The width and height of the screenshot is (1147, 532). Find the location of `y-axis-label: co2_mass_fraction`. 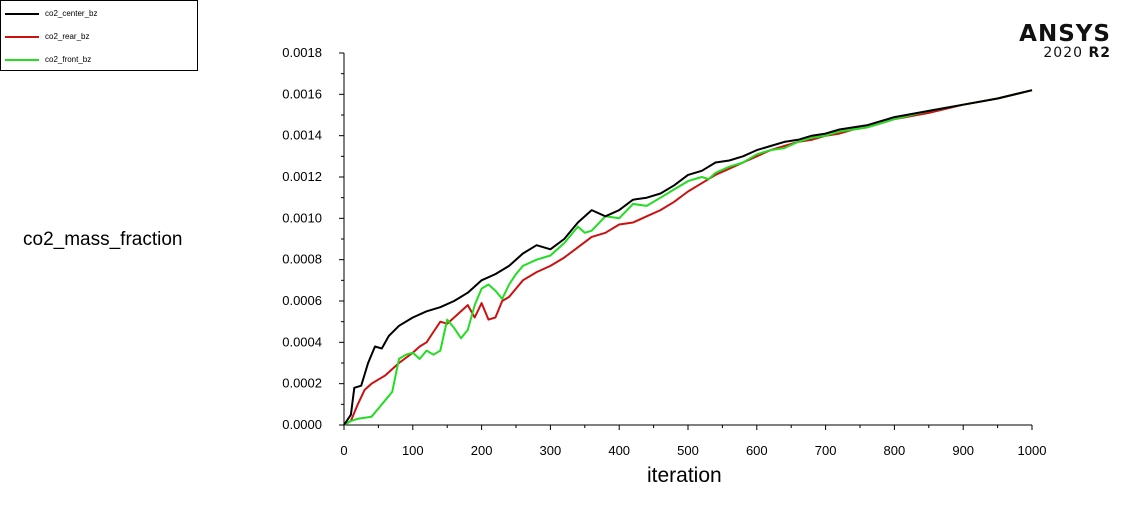

y-axis-label: co2_mass_fraction is located at coordinates (103, 239).